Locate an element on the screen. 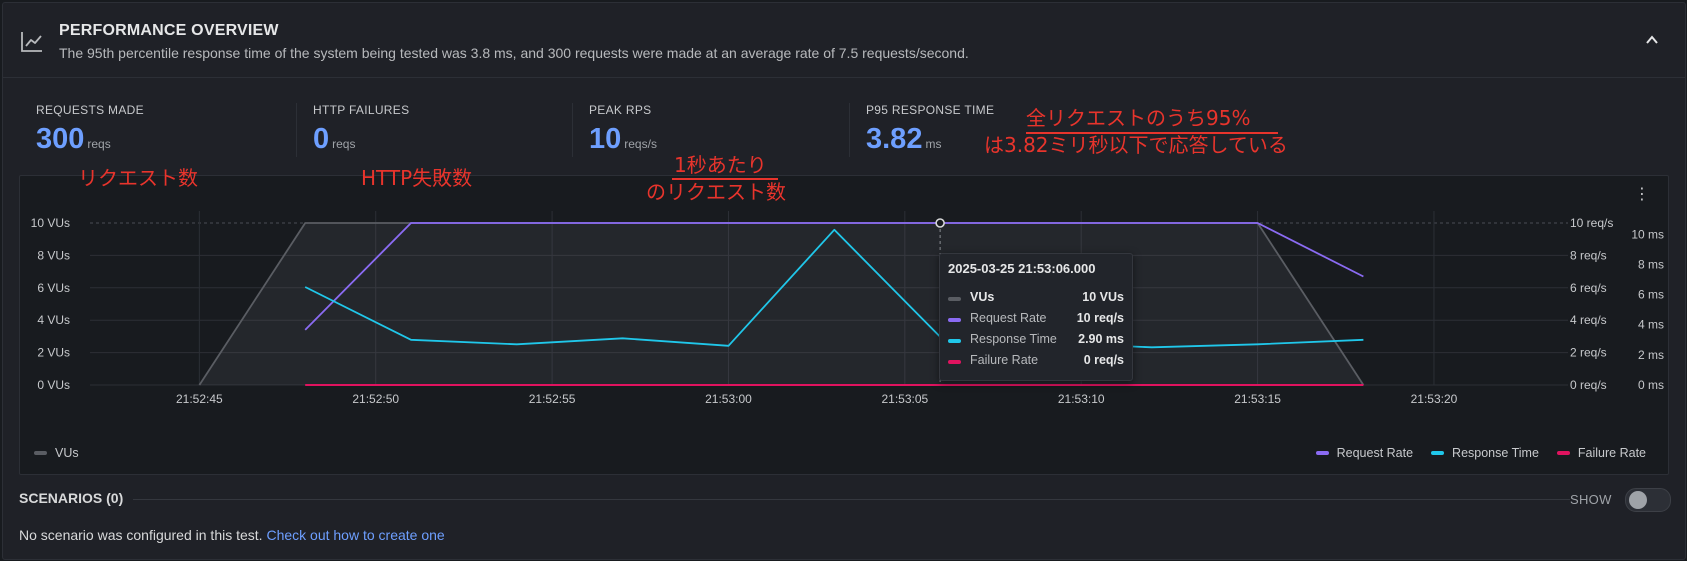 The image size is (1687, 561). legend-item-request-rate: Request Rate is located at coordinates (1364, 453).